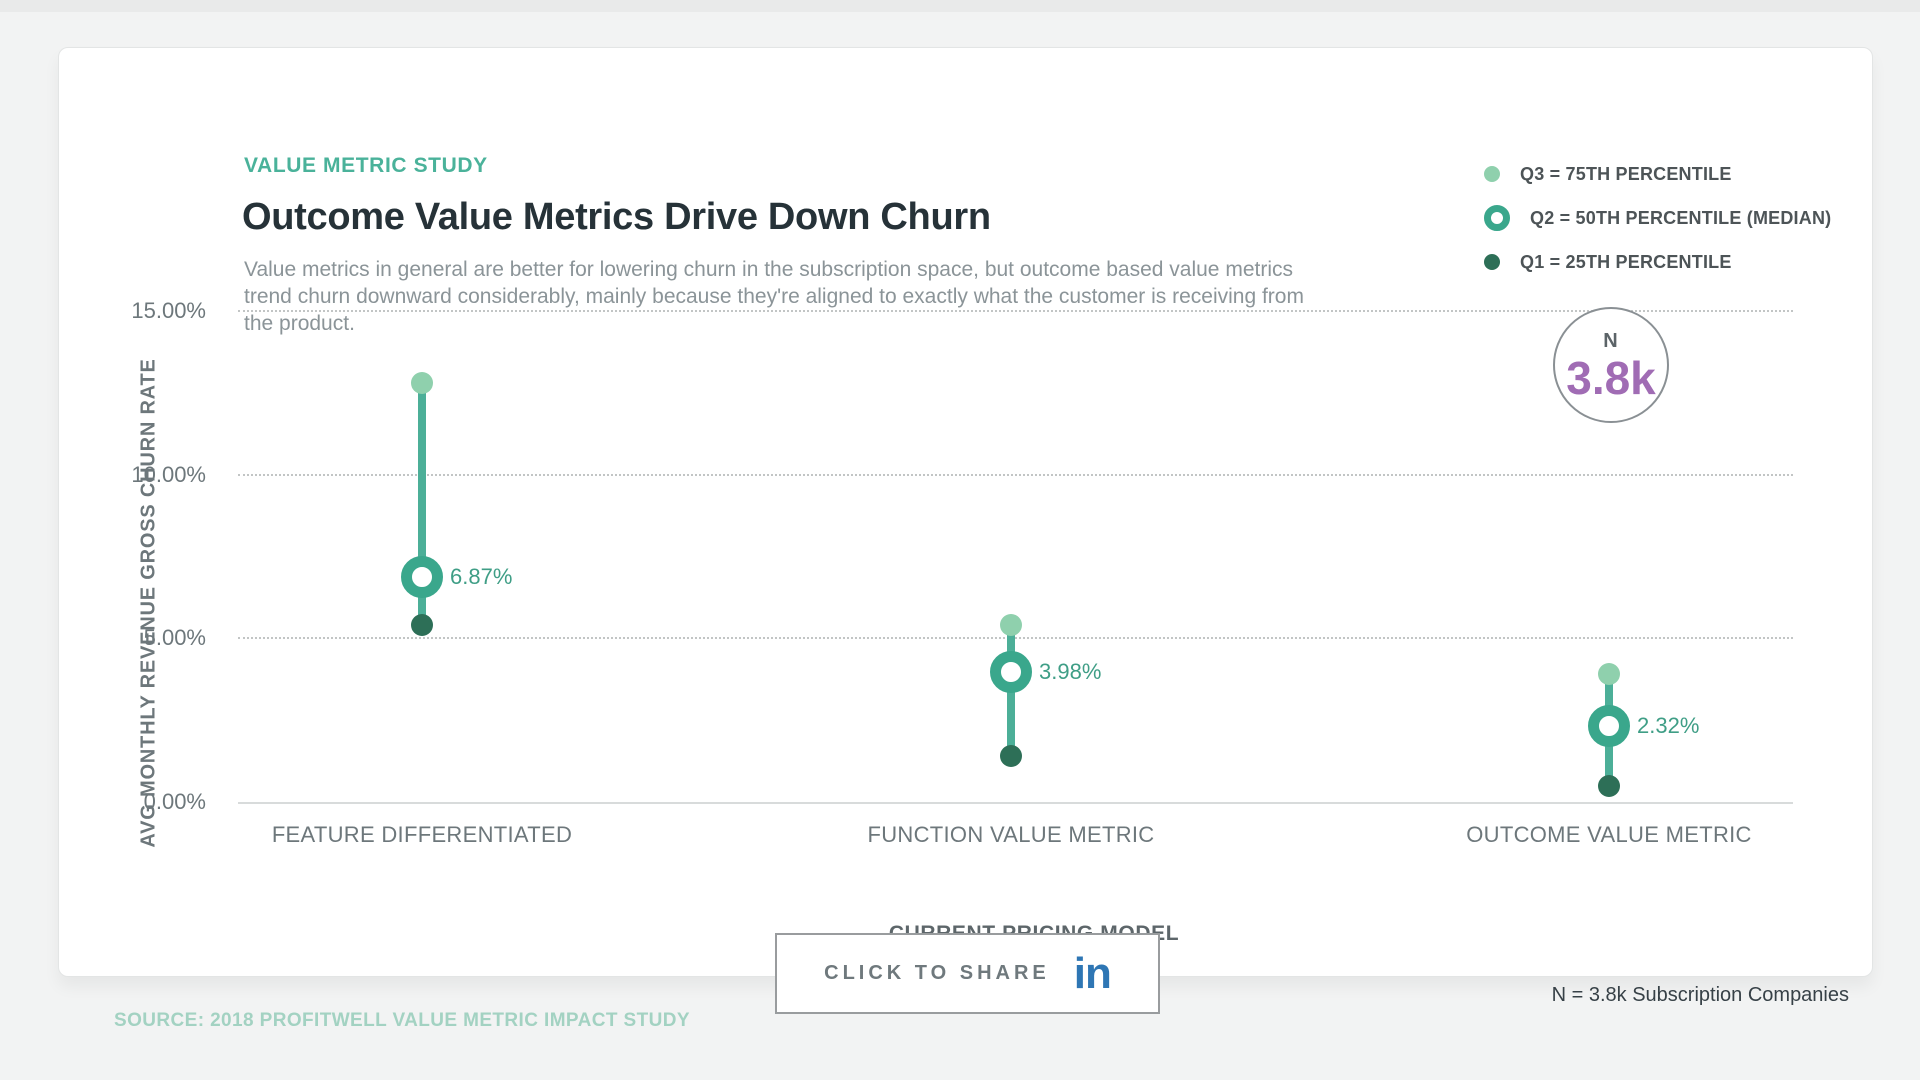  Describe the element at coordinates (1700, 995) in the screenshot. I see `sample-note: N = 3.8k Subscription Companies` at that location.